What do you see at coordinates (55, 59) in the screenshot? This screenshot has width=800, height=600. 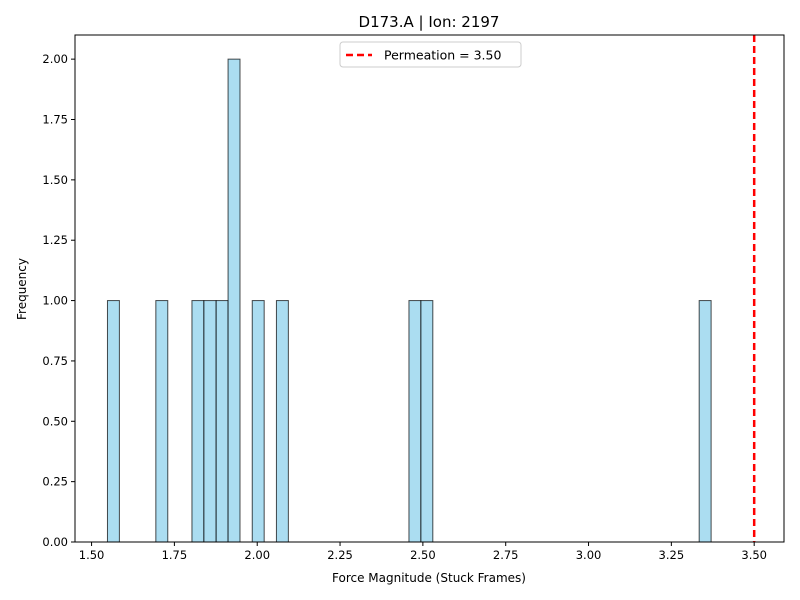 I see `y-tick-label: 2.00` at bounding box center [55, 59].